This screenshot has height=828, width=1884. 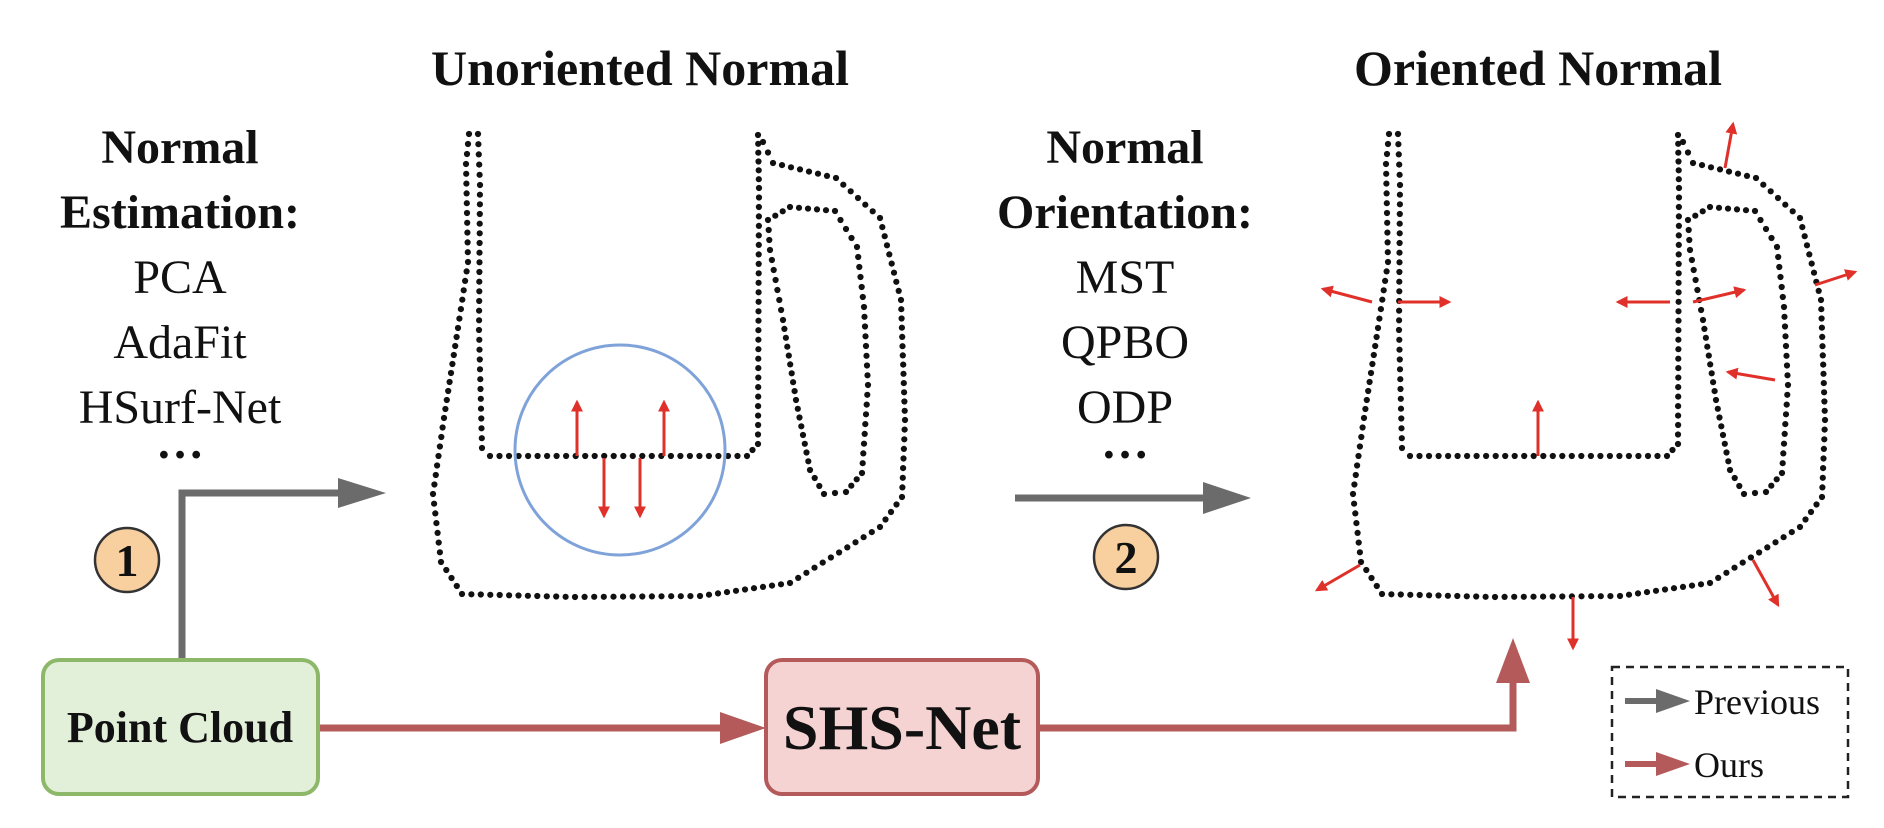 What do you see at coordinates (1126, 557) in the screenshot?
I see `step2-badge: 2` at bounding box center [1126, 557].